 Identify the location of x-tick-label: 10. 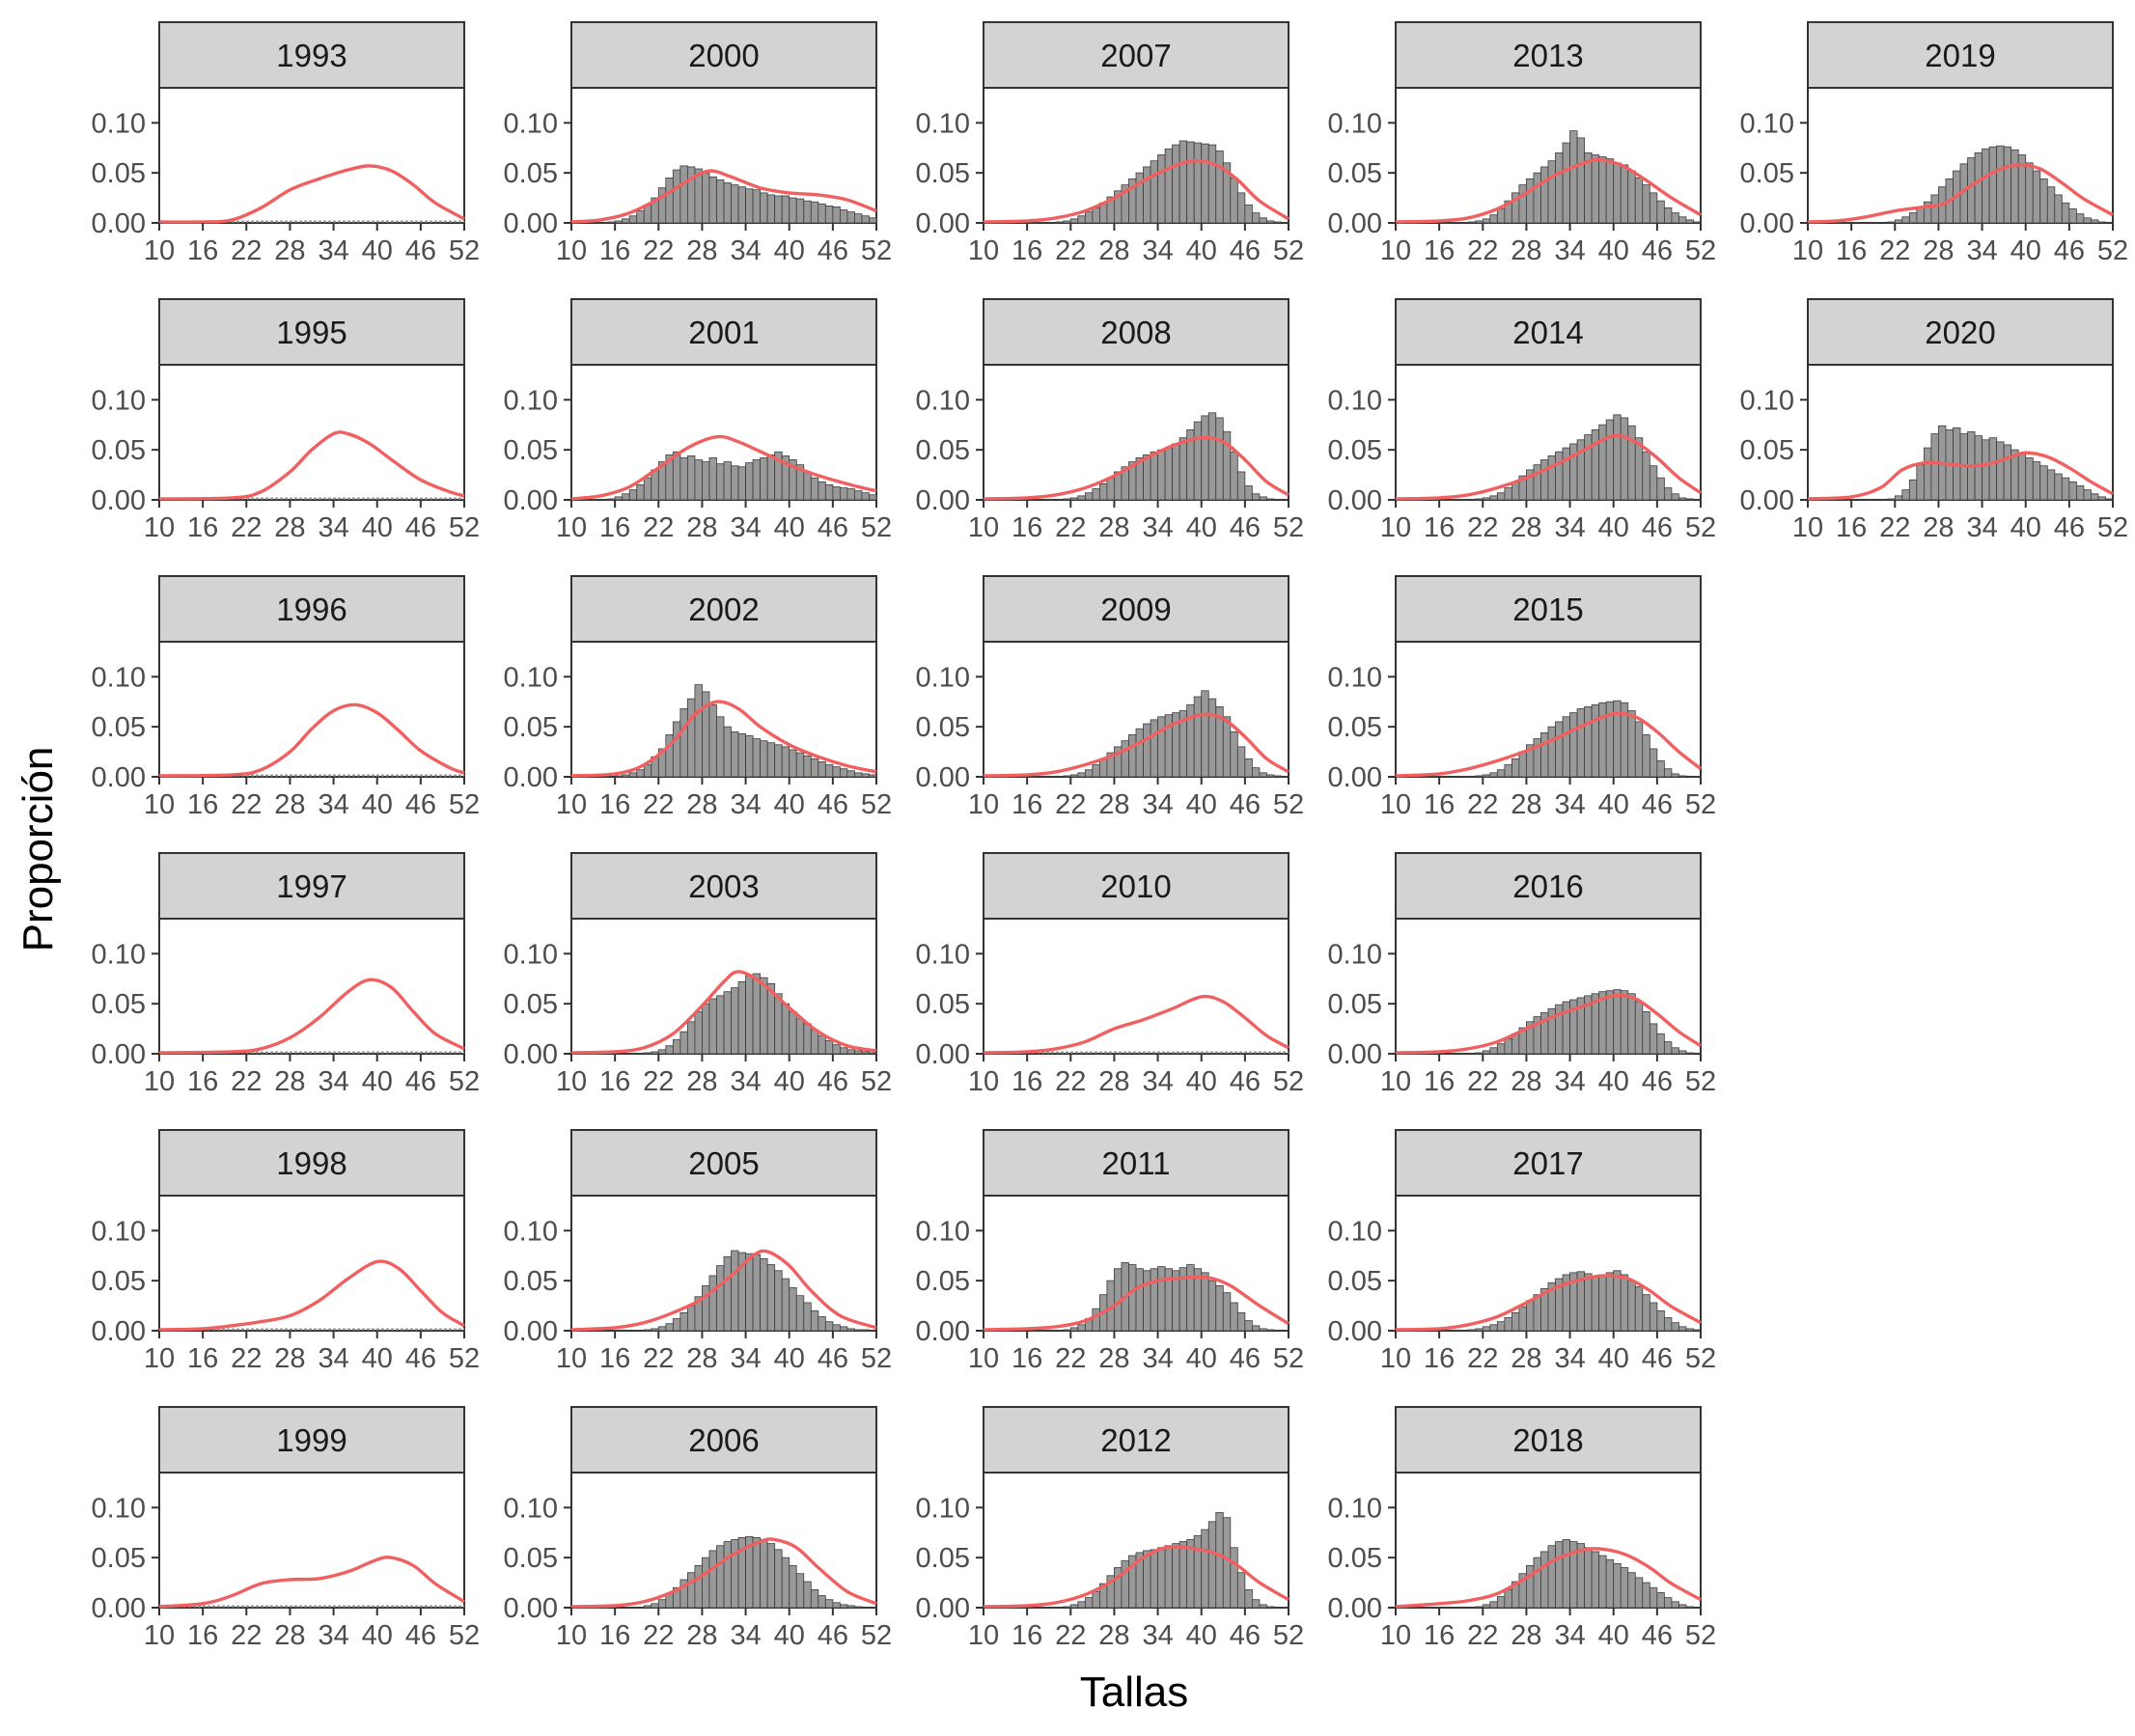
(1807, 251).